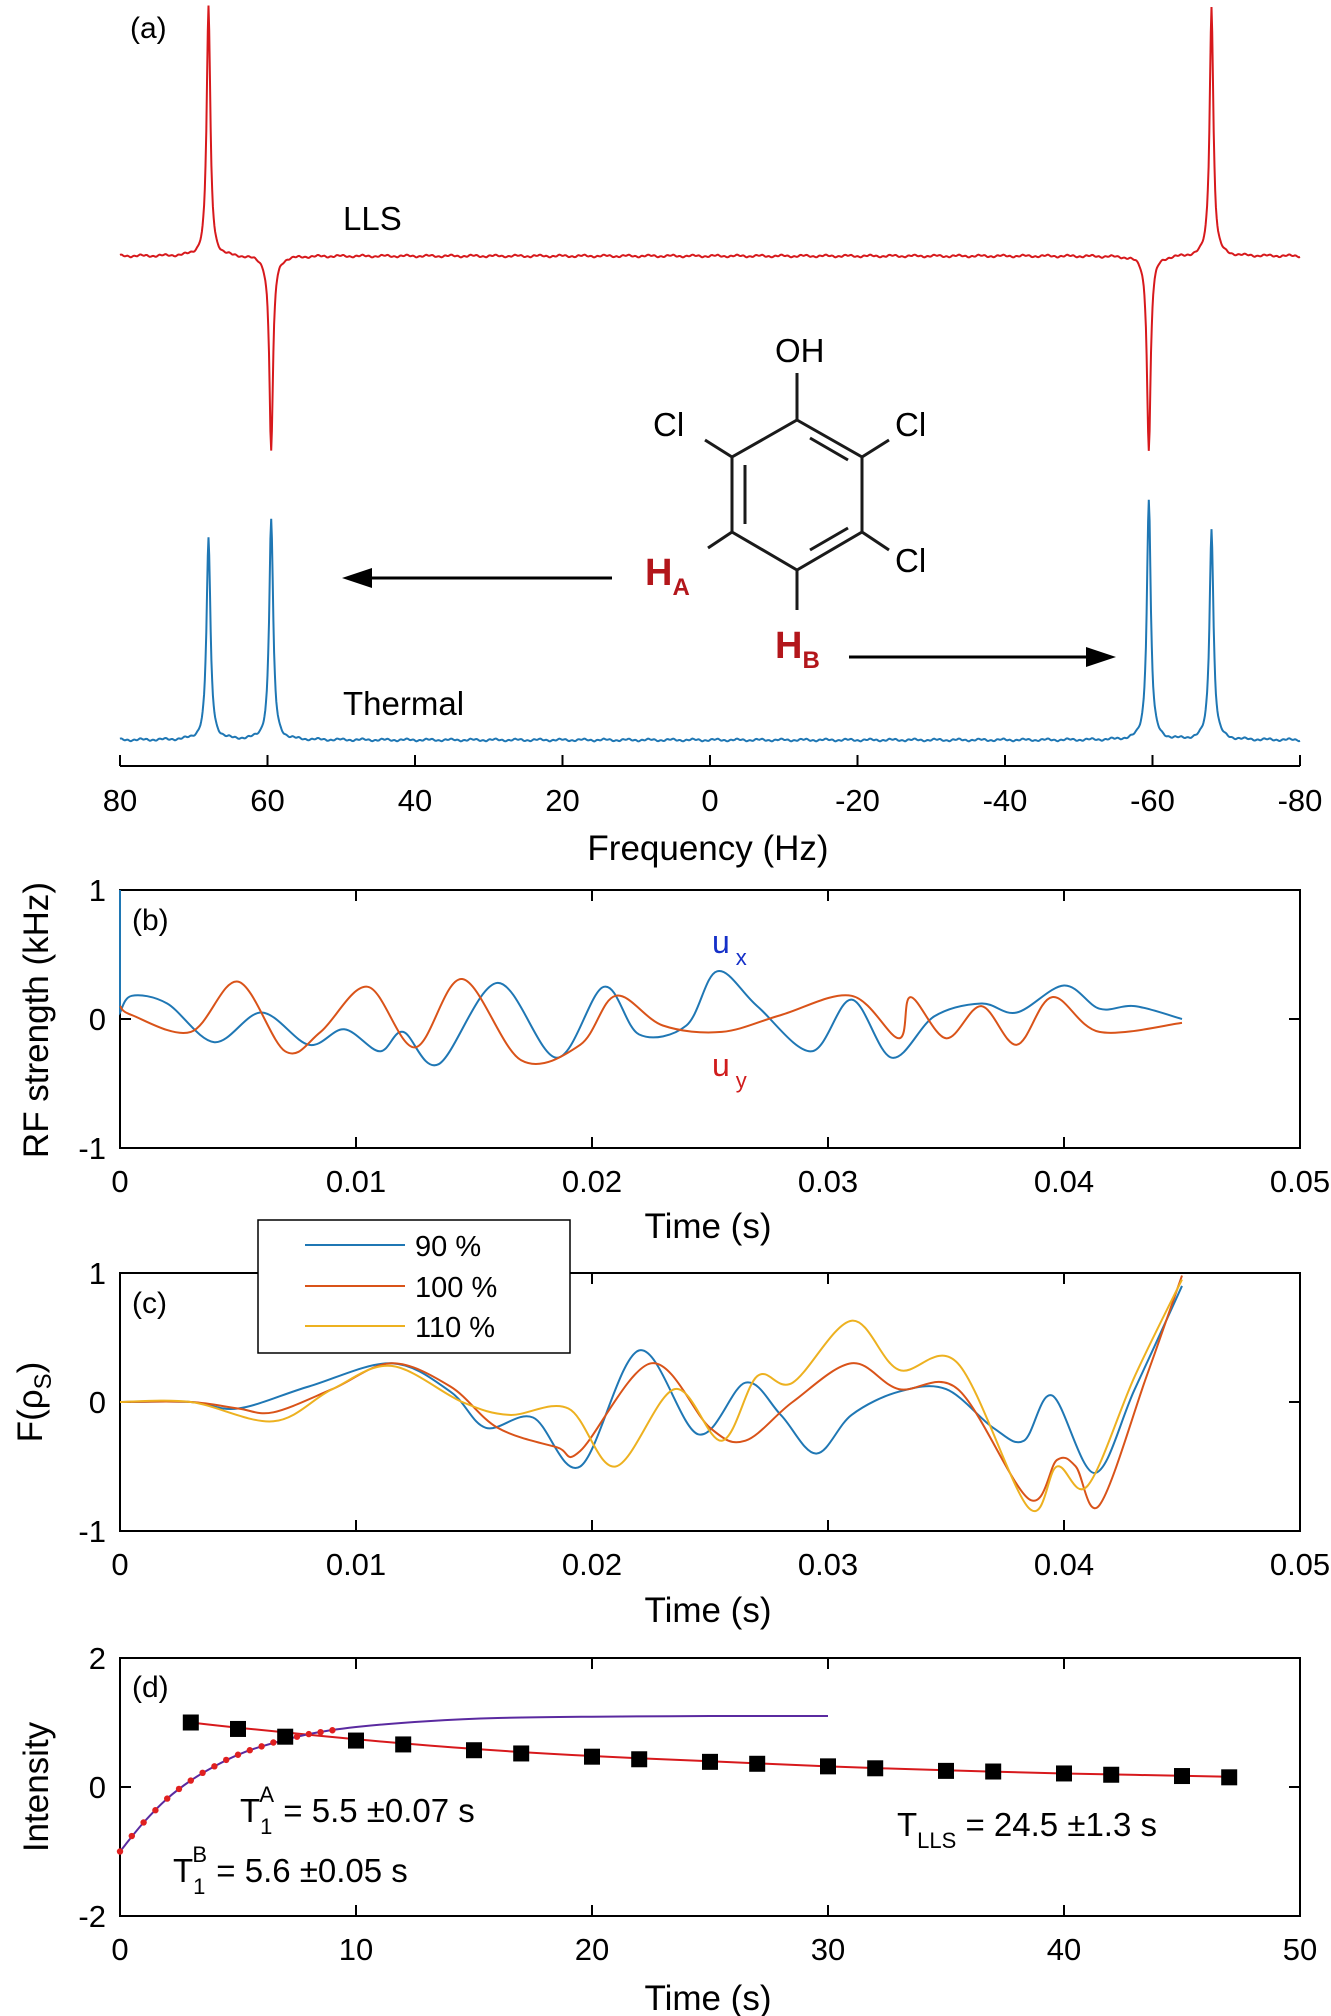 The width and height of the screenshot is (1331, 2016). Describe the element at coordinates (290, 1870) in the screenshot. I see `t1b-annotation: T1B = 5.6 ±0.05 s` at that location.